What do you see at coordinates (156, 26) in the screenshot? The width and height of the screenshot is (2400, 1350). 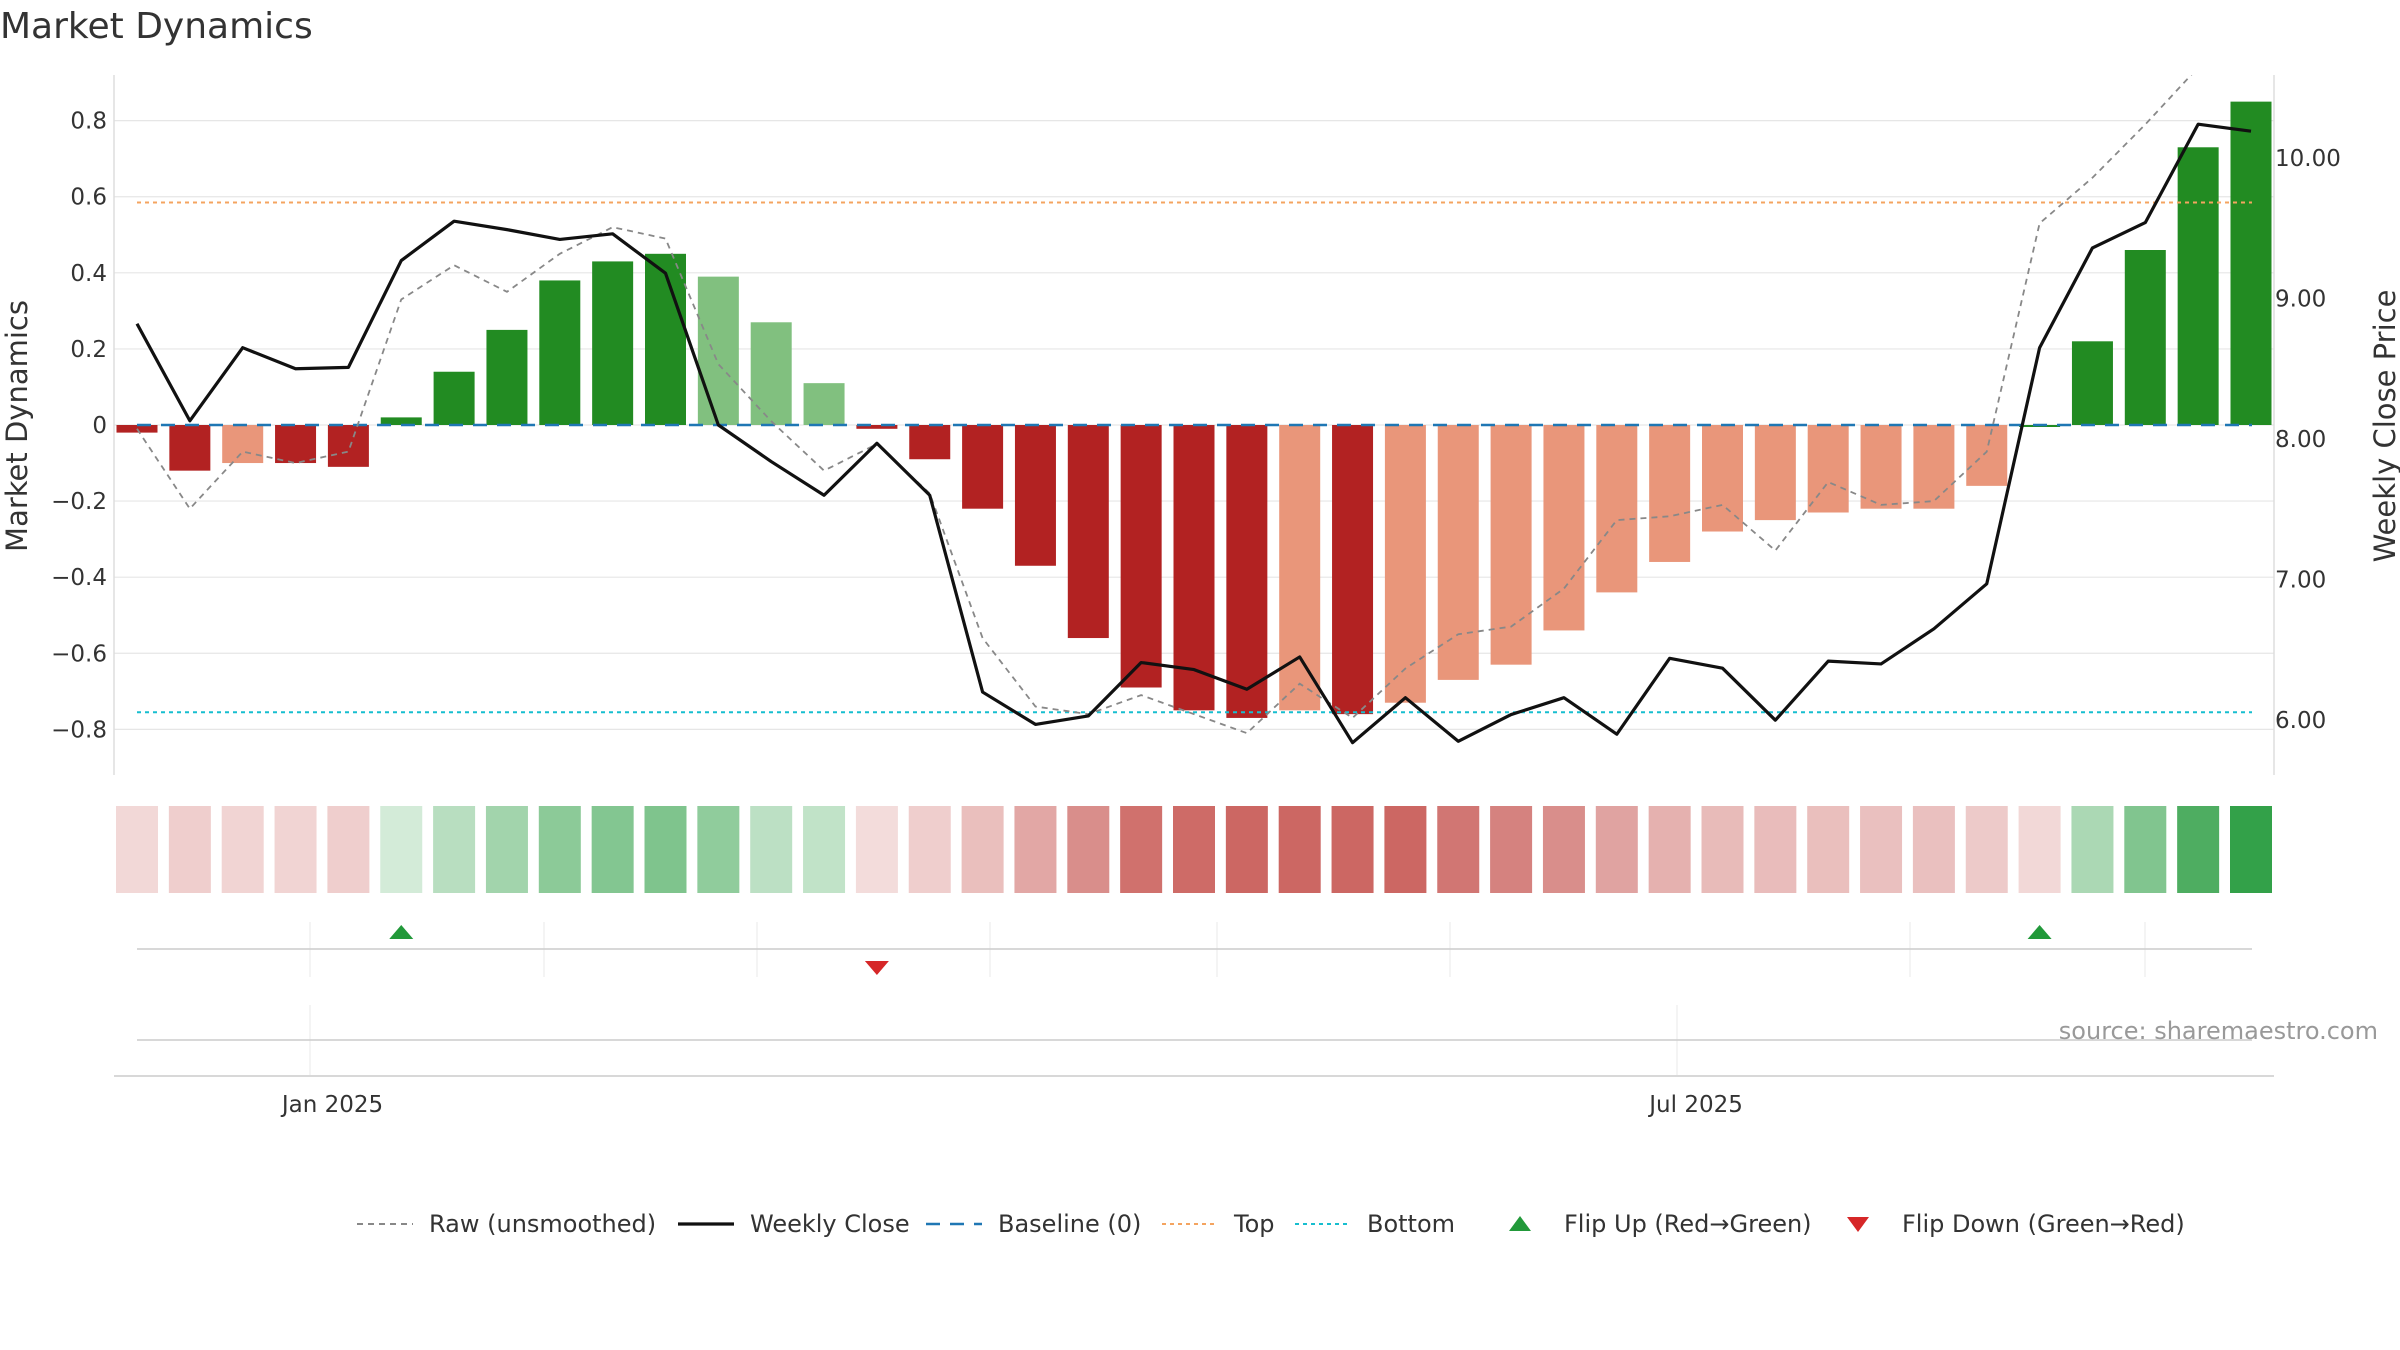 I see `chart-title: Market Dynamics` at bounding box center [156, 26].